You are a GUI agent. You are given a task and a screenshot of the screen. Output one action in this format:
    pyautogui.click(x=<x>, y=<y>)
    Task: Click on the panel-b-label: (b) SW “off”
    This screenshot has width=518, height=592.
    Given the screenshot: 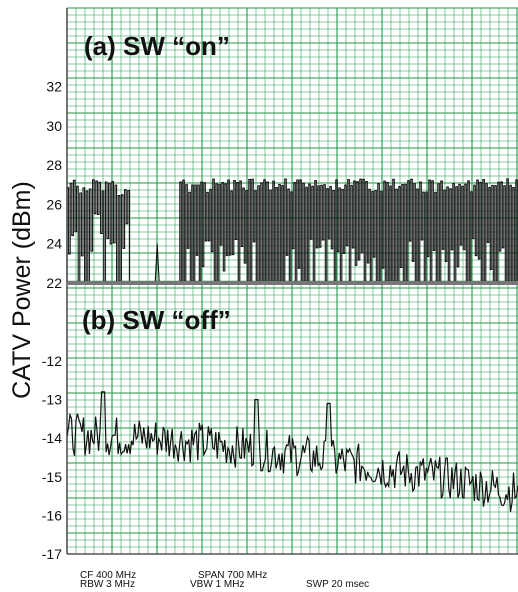 What is the action you would take?
    pyautogui.click(x=156, y=320)
    